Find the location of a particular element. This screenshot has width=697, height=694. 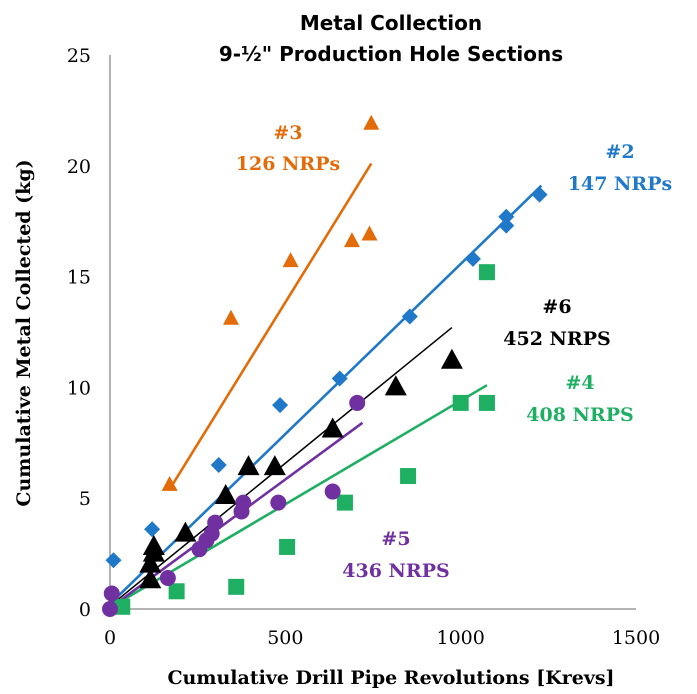

chart-title: Metal Collection is located at coordinates (391, 23).